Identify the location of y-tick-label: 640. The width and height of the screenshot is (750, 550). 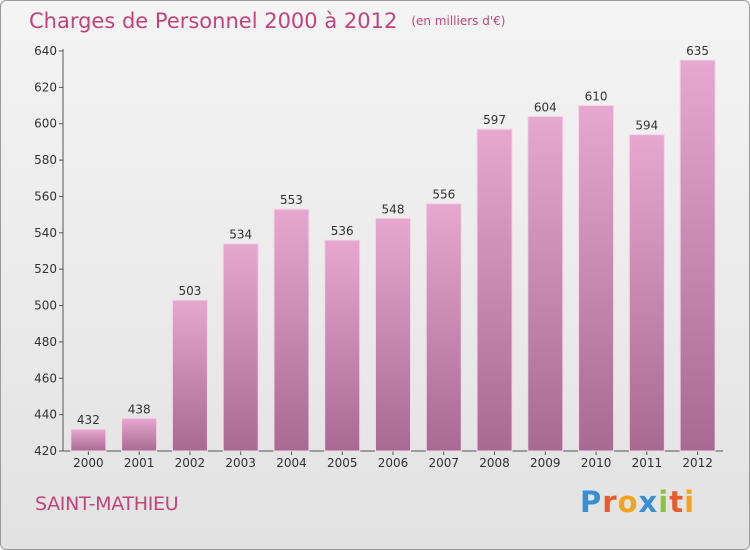
(45, 51).